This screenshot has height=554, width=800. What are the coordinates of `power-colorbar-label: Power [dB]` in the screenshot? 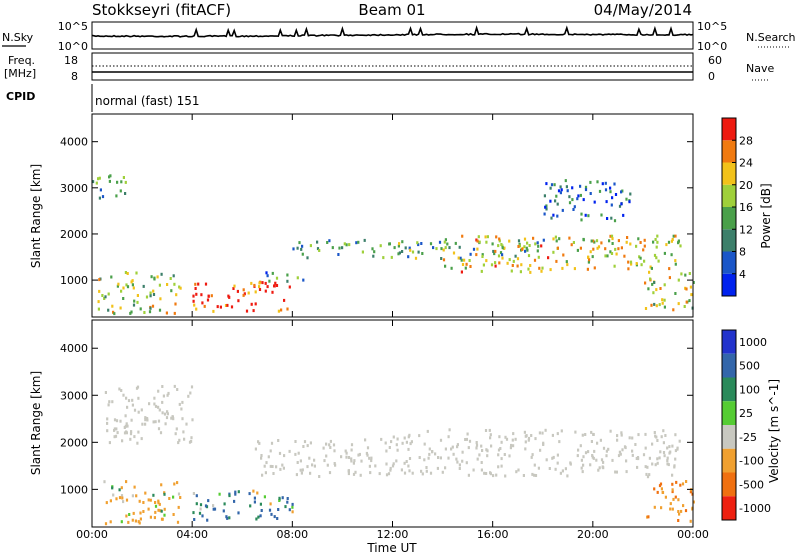 It's located at (766, 215).